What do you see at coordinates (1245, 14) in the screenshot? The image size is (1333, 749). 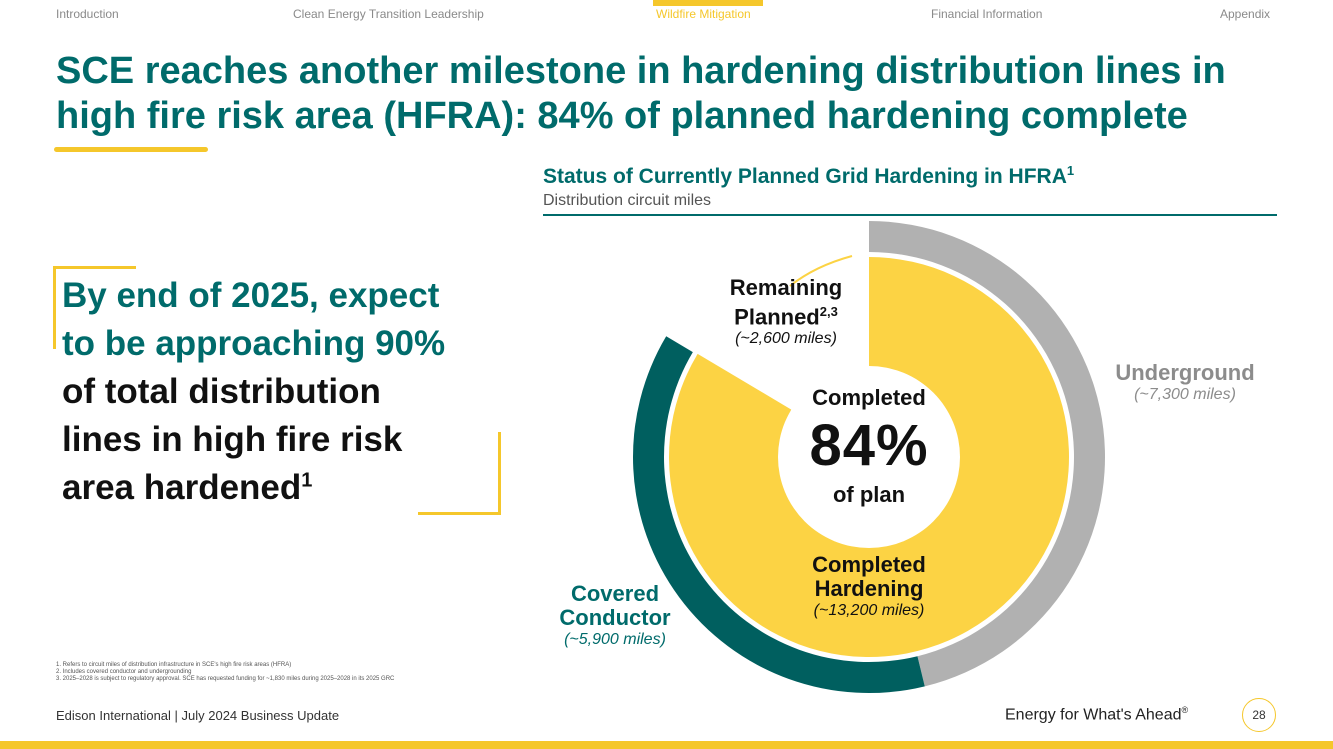 I see `nav-item-appendix: Appendix` at bounding box center [1245, 14].